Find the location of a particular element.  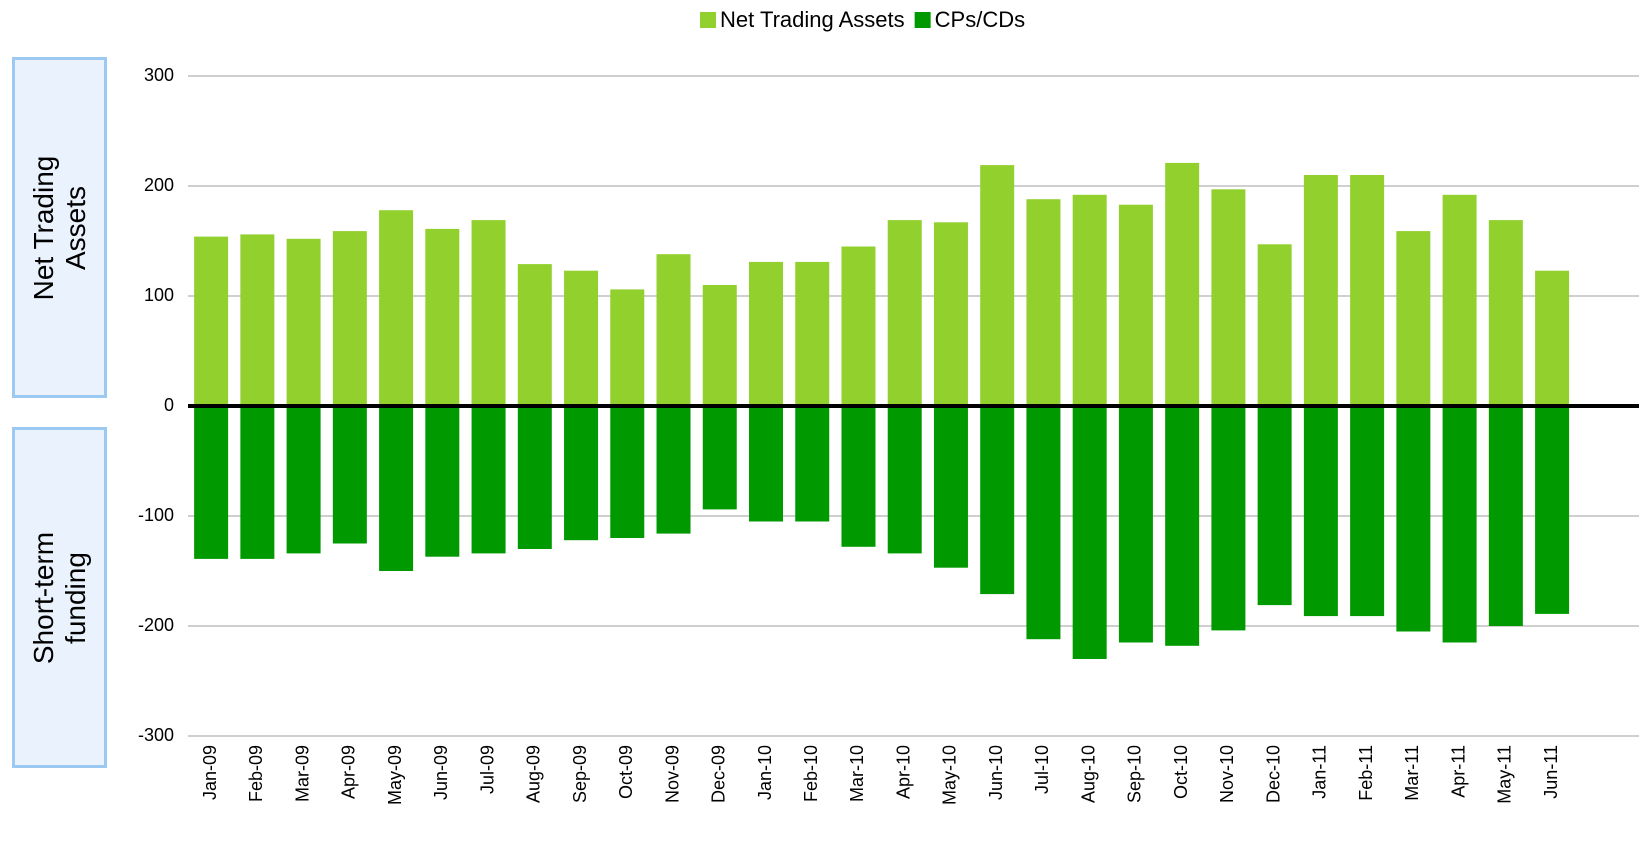

y-tick-label: 300 is located at coordinates (159, 75).